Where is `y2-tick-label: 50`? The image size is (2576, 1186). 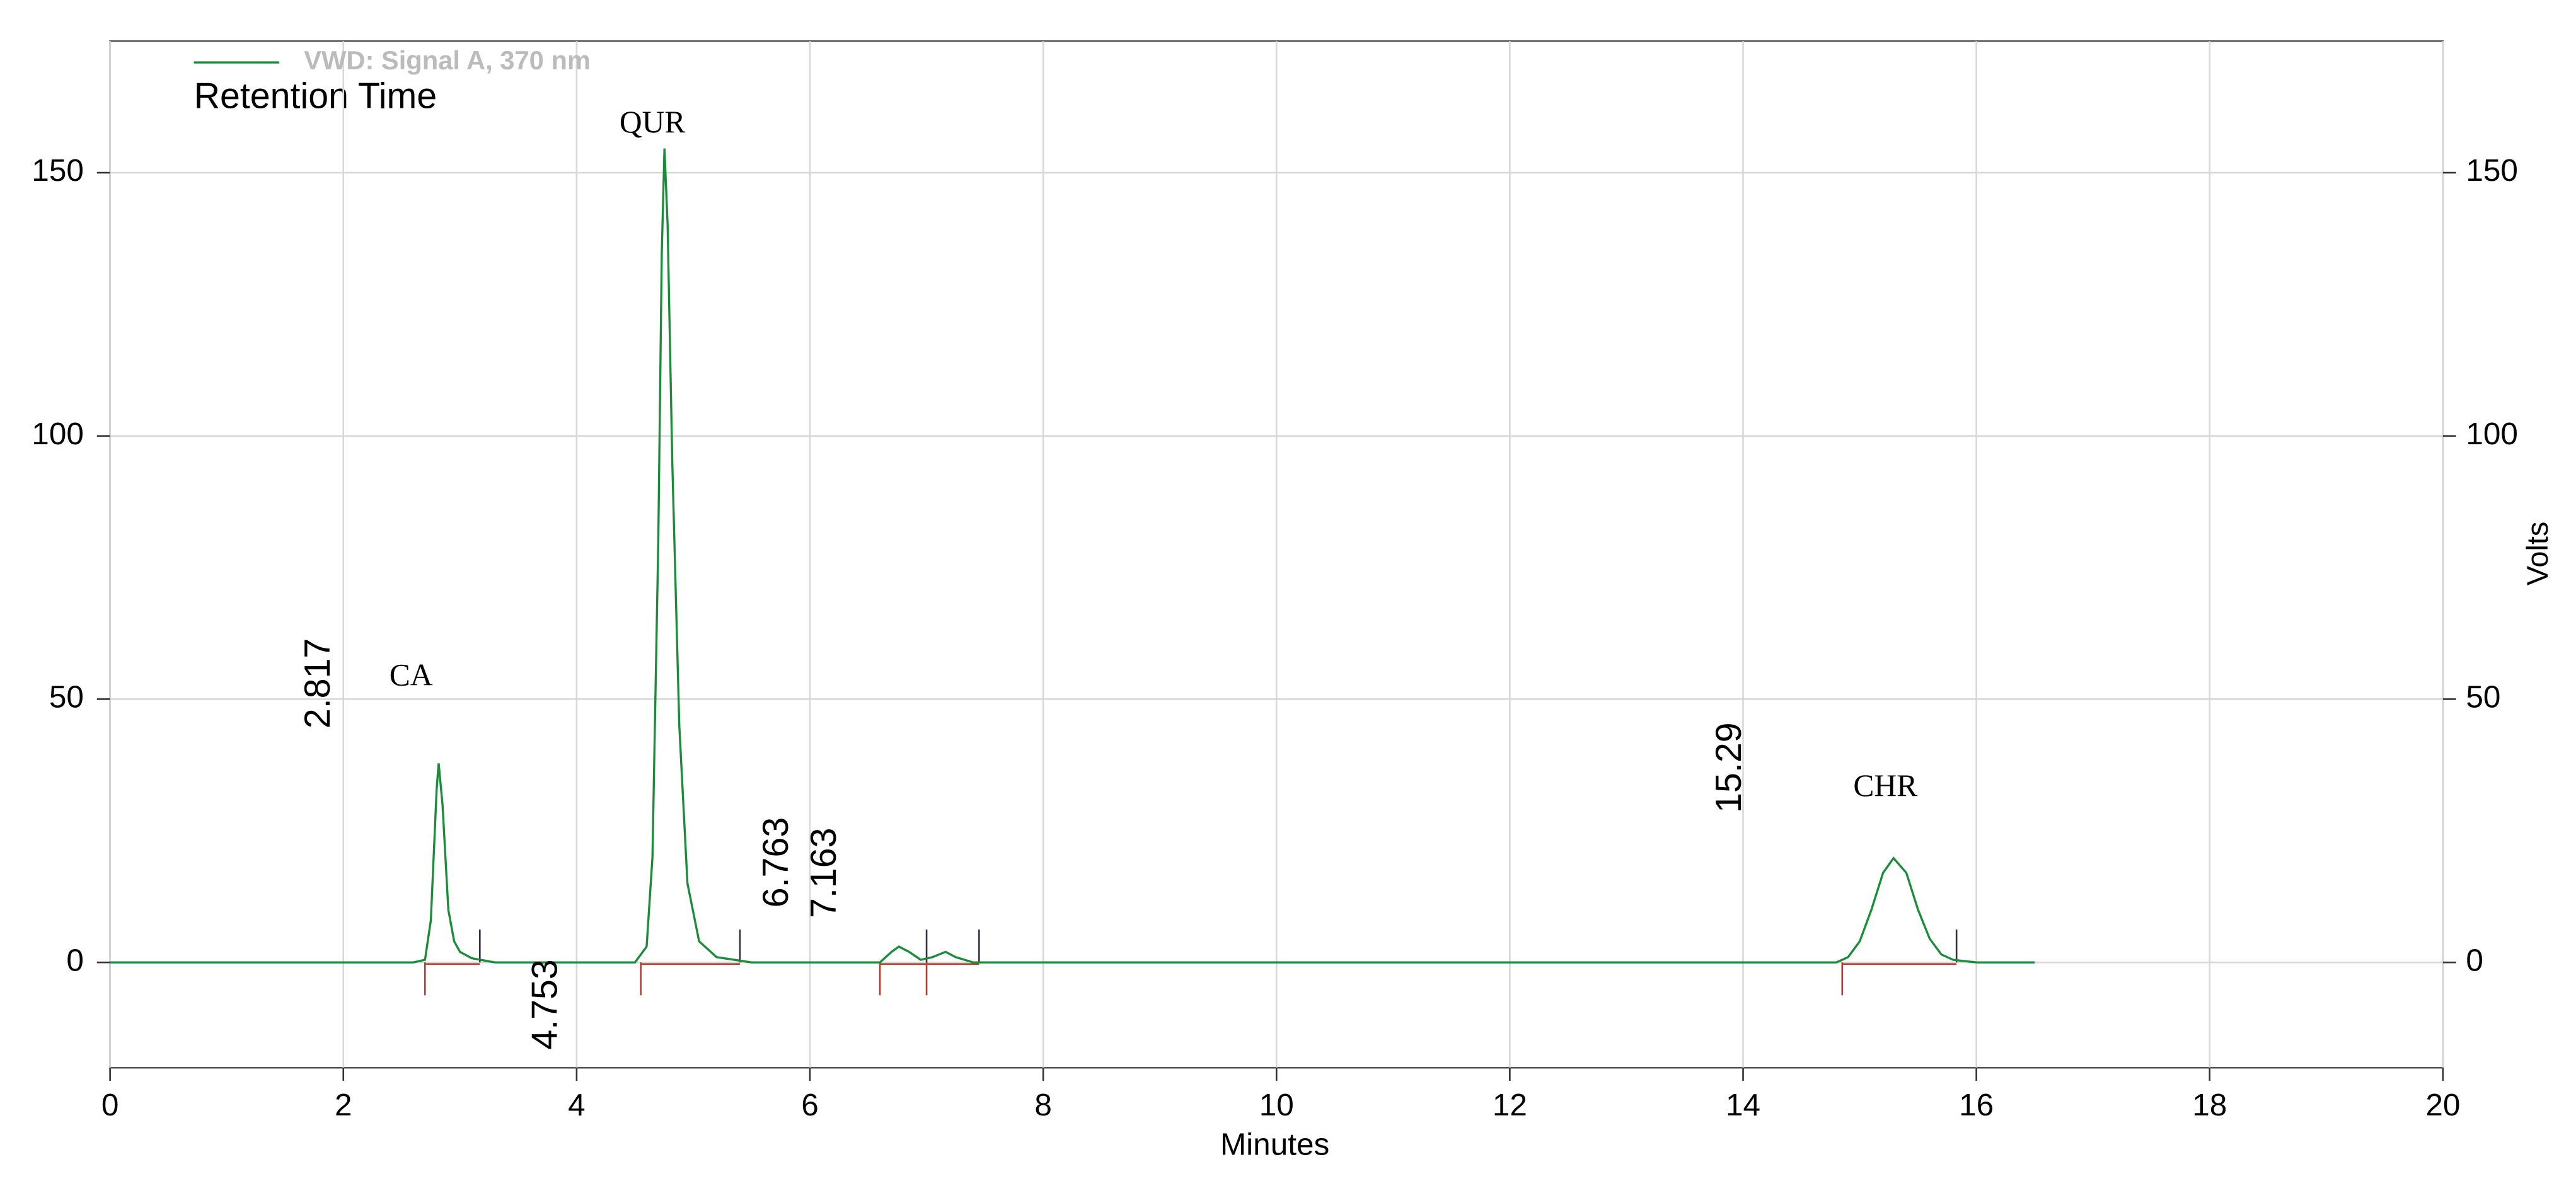
y2-tick-label: 50 is located at coordinates (2483, 697).